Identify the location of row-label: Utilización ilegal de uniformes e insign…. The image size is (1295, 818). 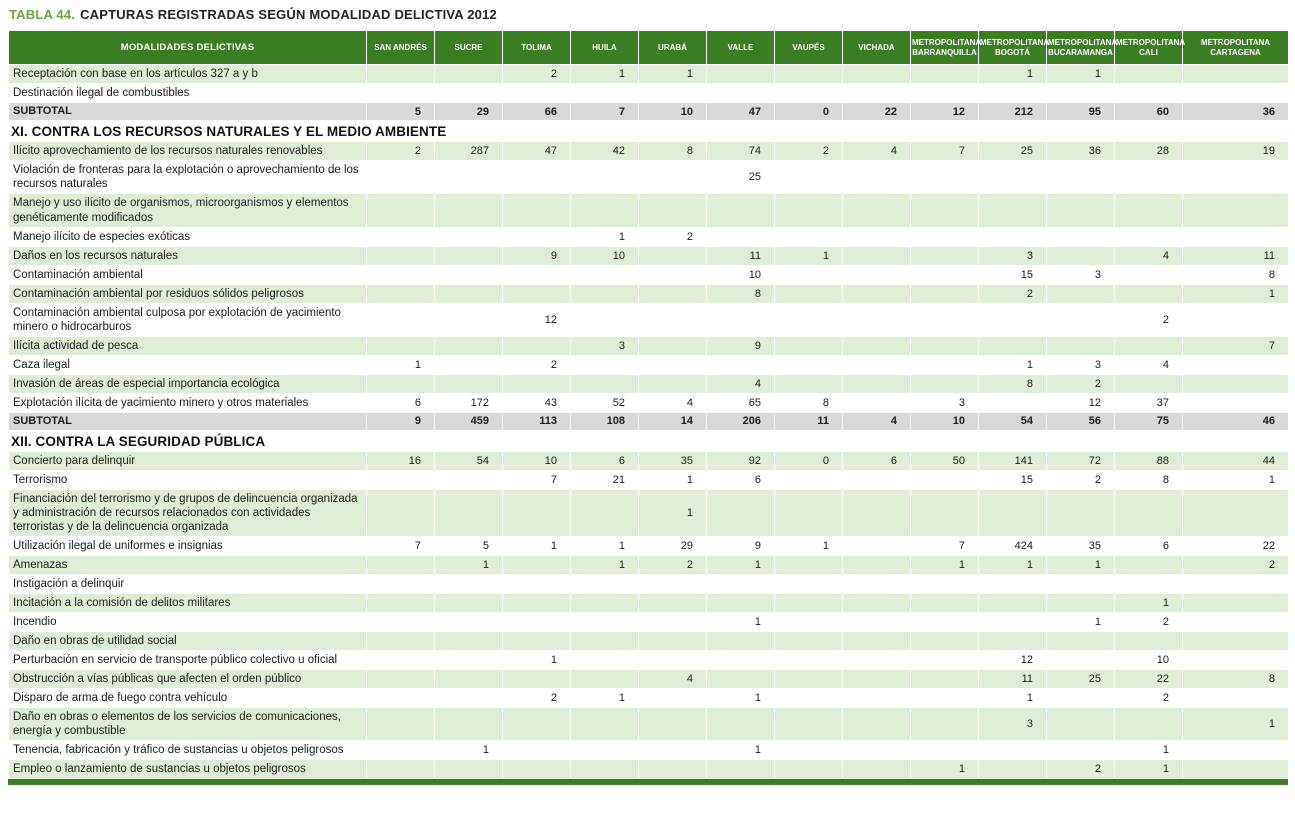
(187, 546).